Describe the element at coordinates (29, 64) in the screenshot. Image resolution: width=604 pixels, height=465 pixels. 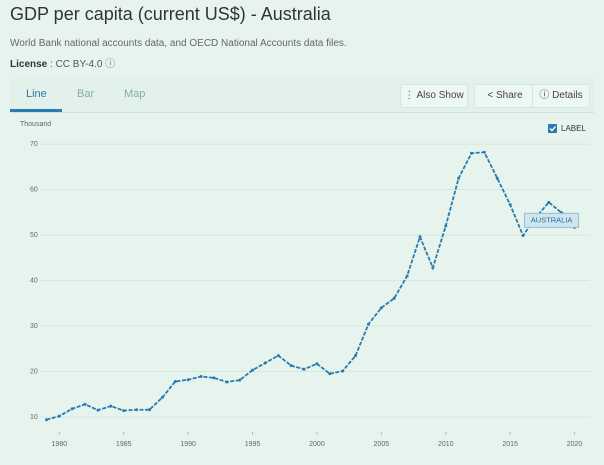
I see `license-label: License` at that location.